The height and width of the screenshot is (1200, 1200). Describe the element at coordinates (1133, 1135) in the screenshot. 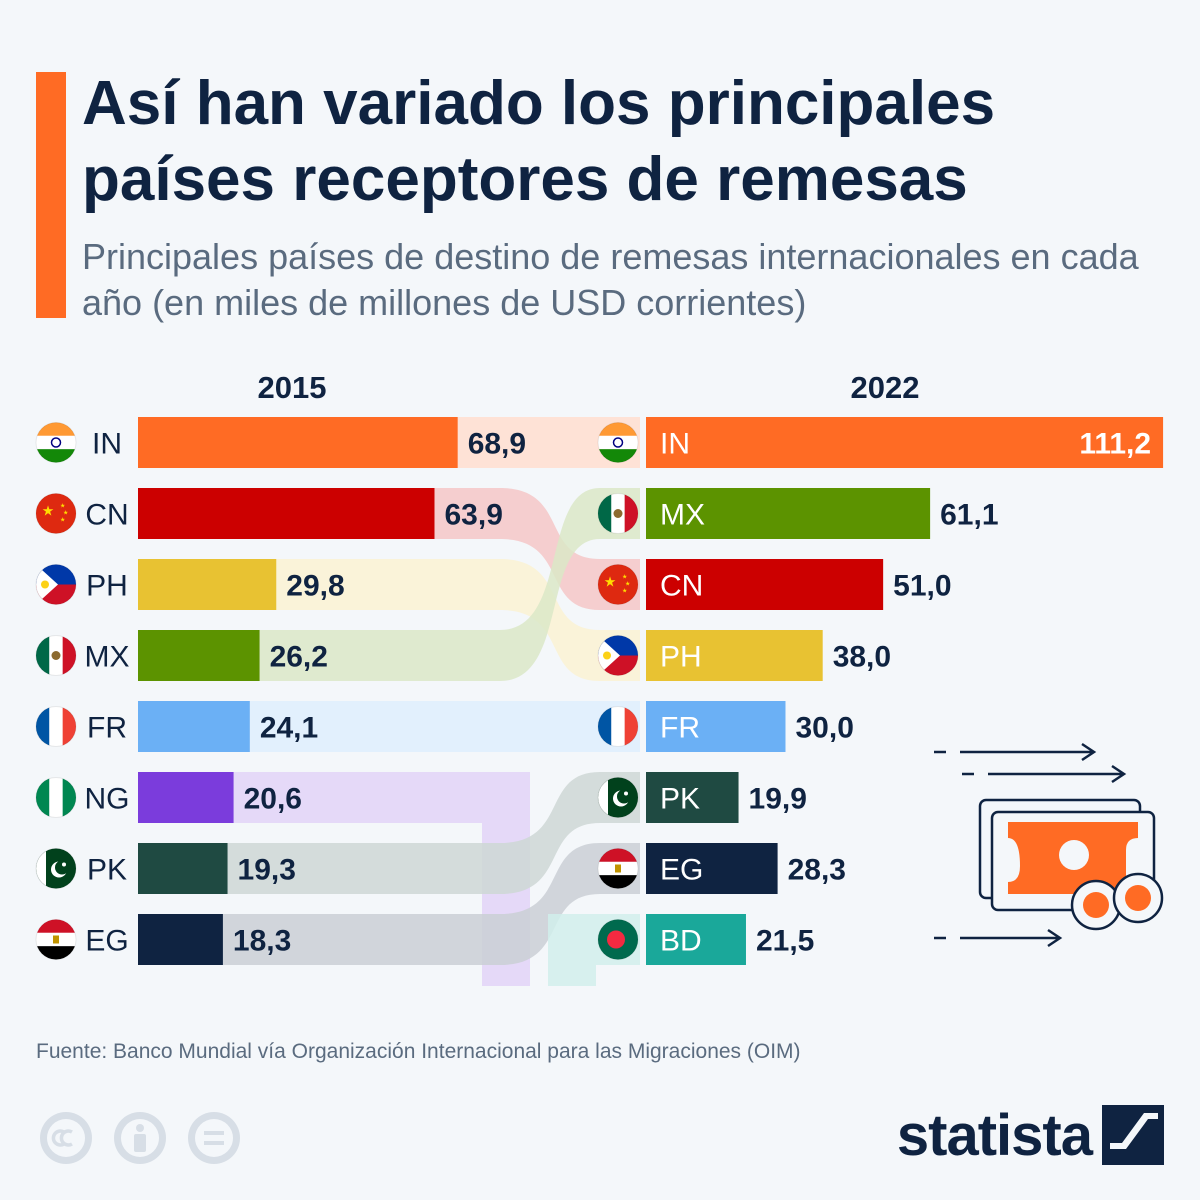

I see `statista-logo-icon` at that location.